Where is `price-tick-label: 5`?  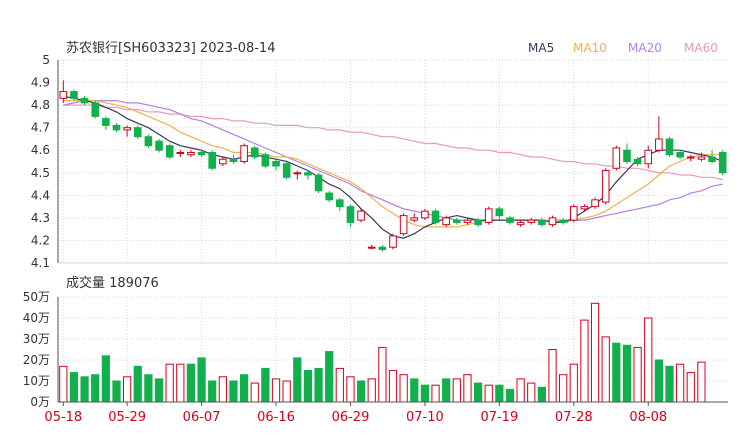 price-tick-label: 5 is located at coordinates (46, 60).